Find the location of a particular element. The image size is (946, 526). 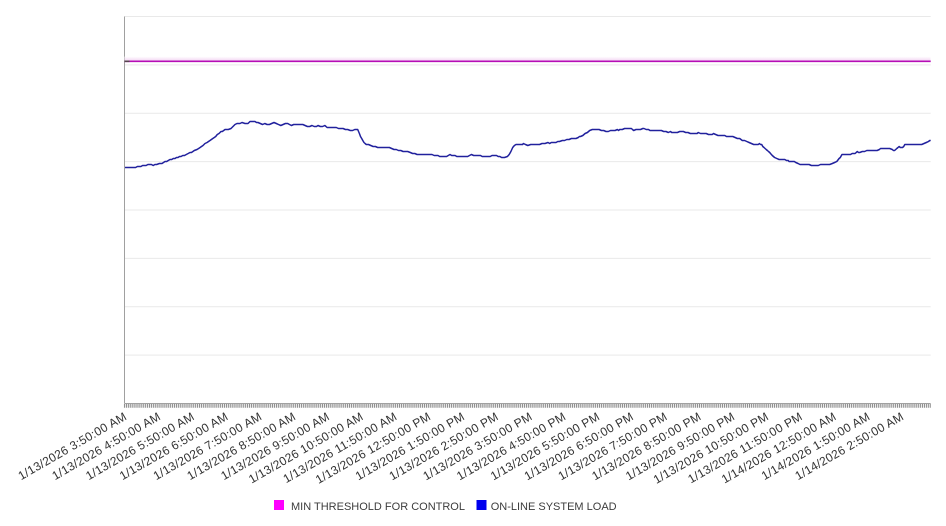

svg-text: MIN THRESHOLD FOR CONTROL is located at coordinates (378, 507).